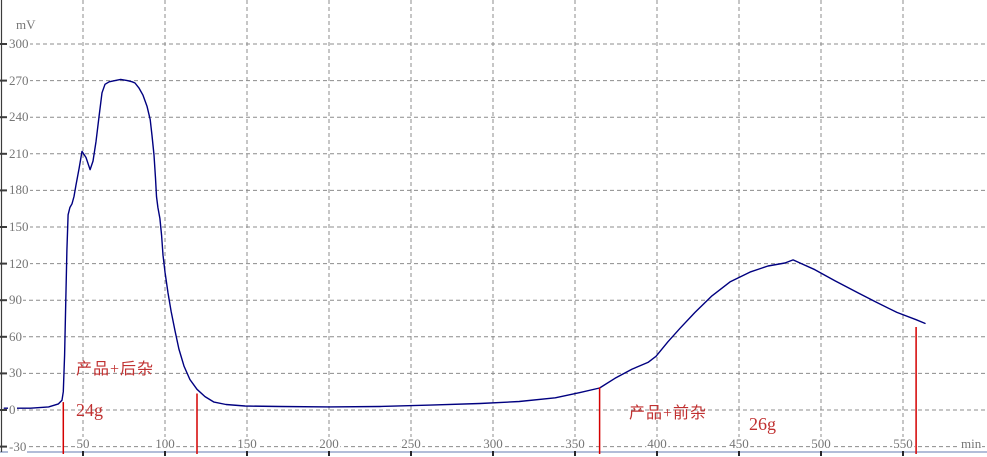 This screenshot has width=987, height=457. Describe the element at coordinates (12, 409) in the screenshot. I see `y-tick-label: 0` at that location.